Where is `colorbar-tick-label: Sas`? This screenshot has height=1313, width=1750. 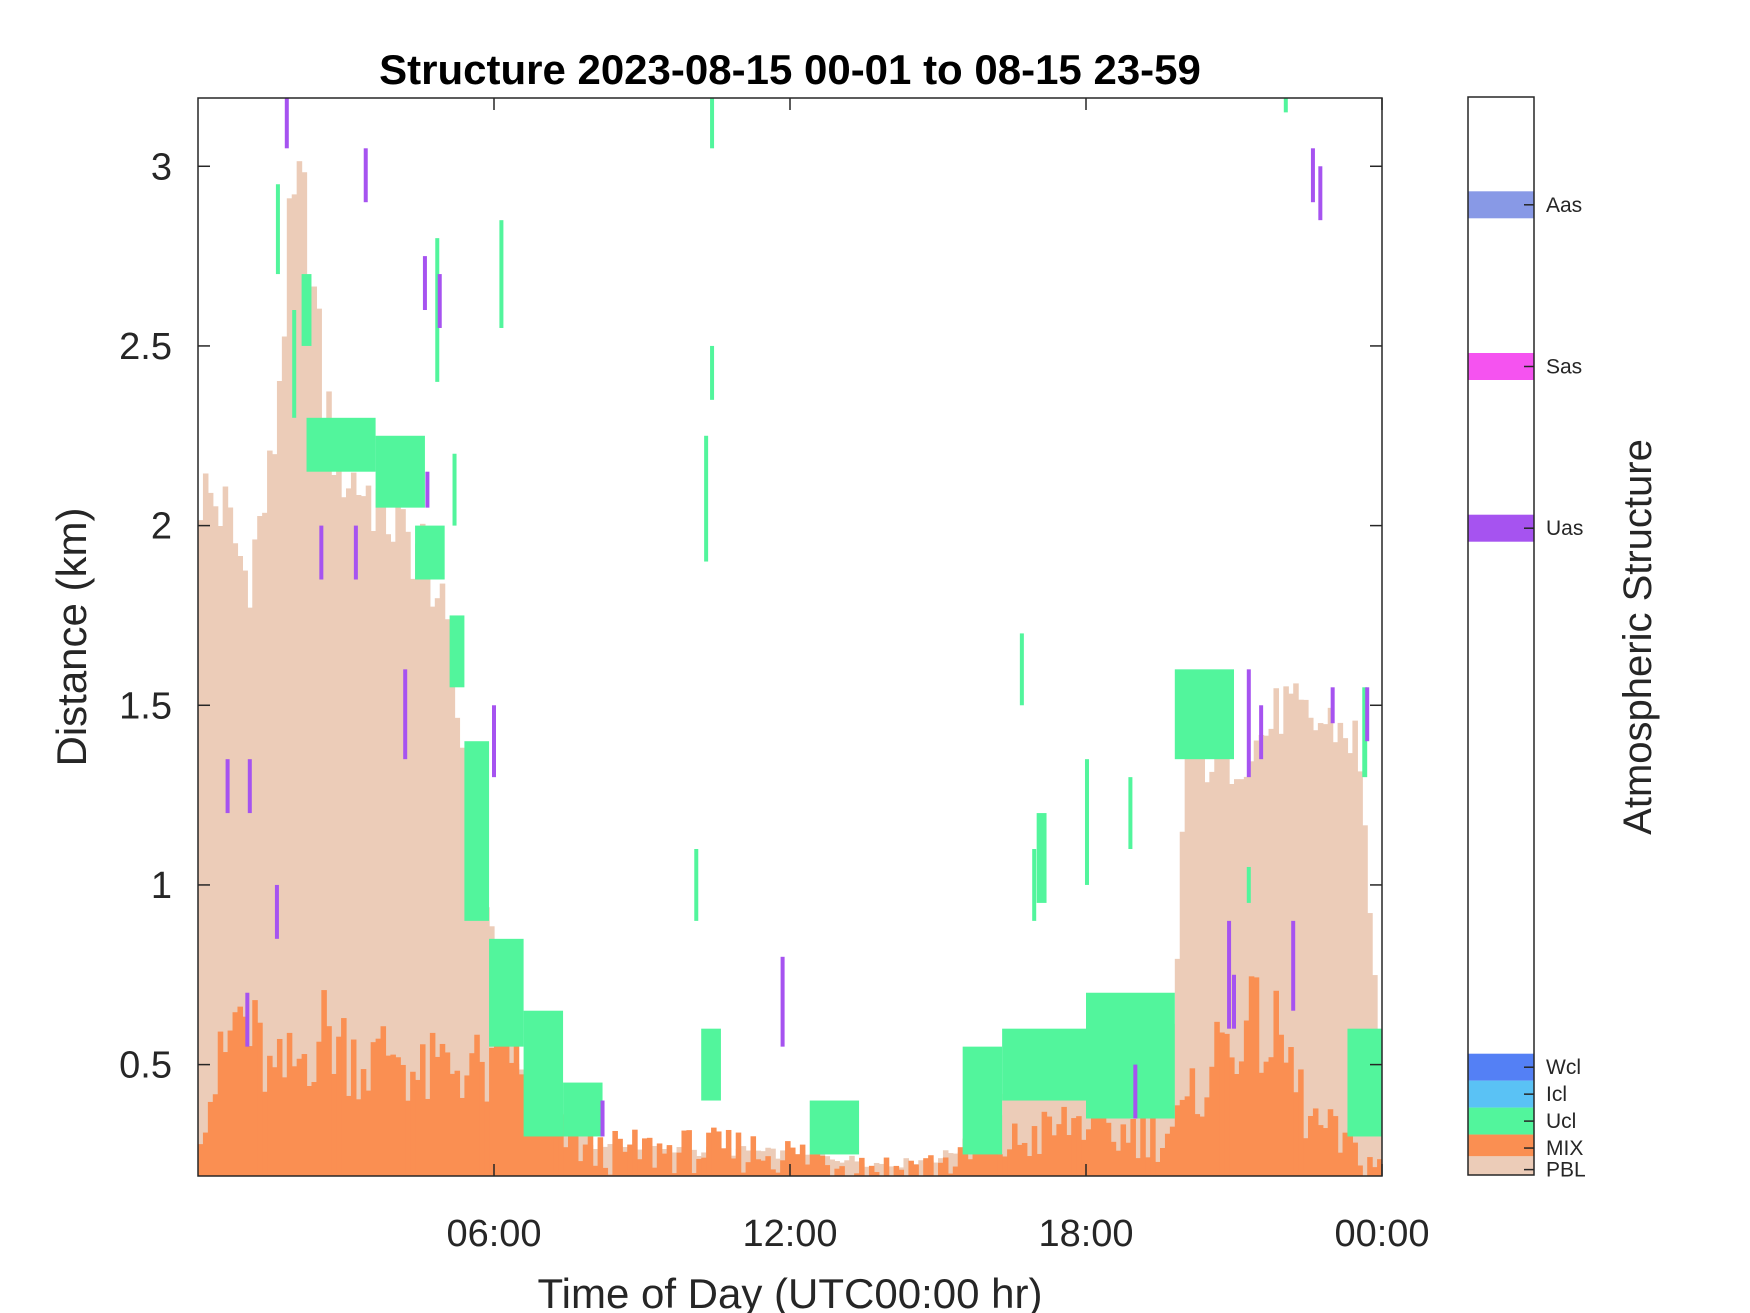 colorbar-tick-label: Sas is located at coordinates (1564, 367).